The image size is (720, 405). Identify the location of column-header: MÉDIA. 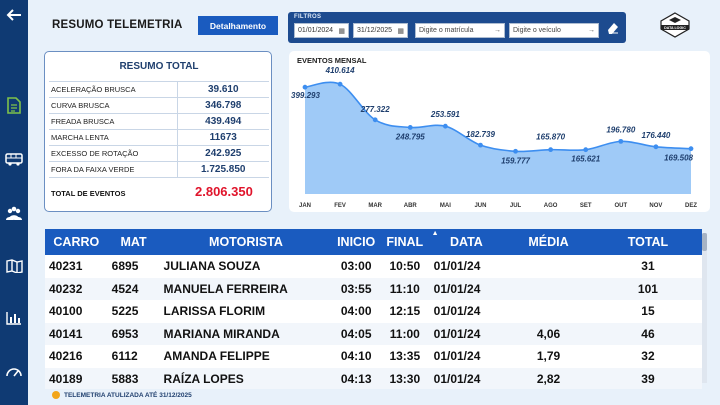
(548, 242).